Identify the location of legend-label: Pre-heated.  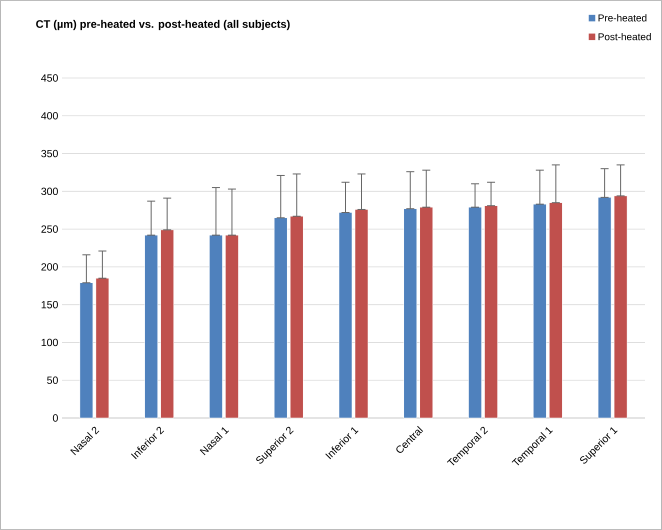
(622, 18).